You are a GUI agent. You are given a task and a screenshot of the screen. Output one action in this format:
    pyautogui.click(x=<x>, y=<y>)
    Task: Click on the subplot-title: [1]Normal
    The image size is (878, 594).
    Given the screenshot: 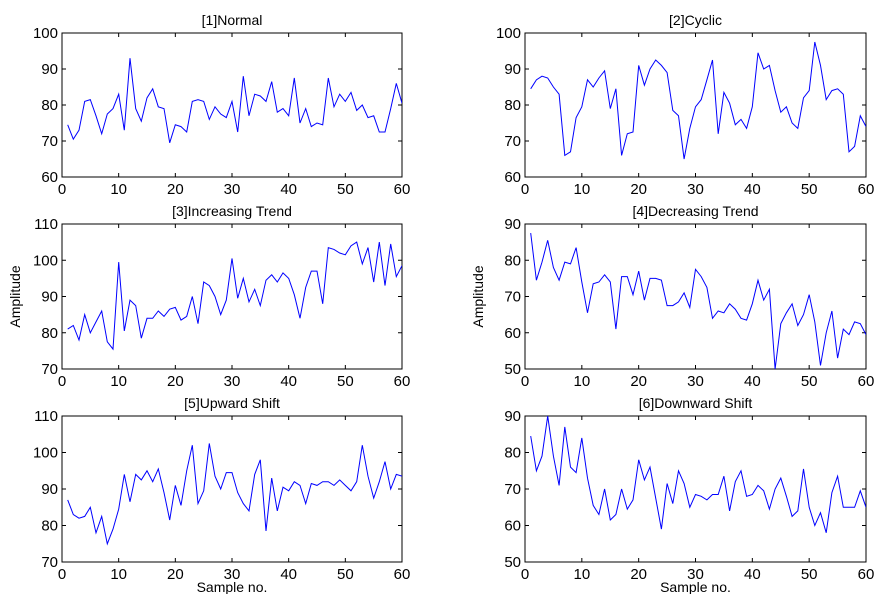 What is the action you would take?
    pyautogui.click(x=232, y=20)
    